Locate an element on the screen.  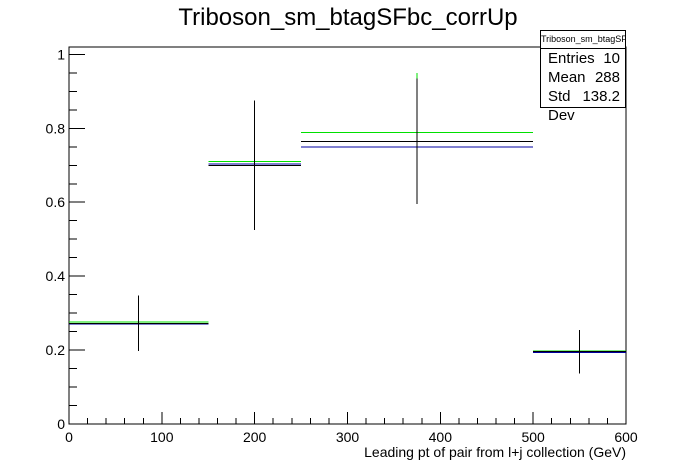
y-tick-label: 0.4 is located at coordinates (56, 276).